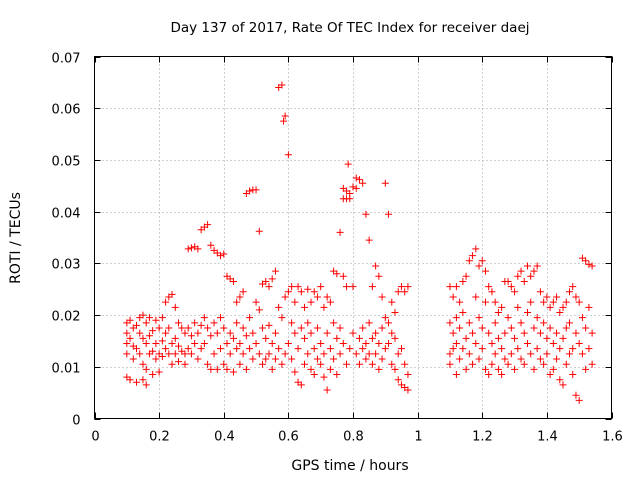  What do you see at coordinates (66, 110) in the screenshot?
I see `y-tick-label: 0.06` at bounding box center [66, 110].